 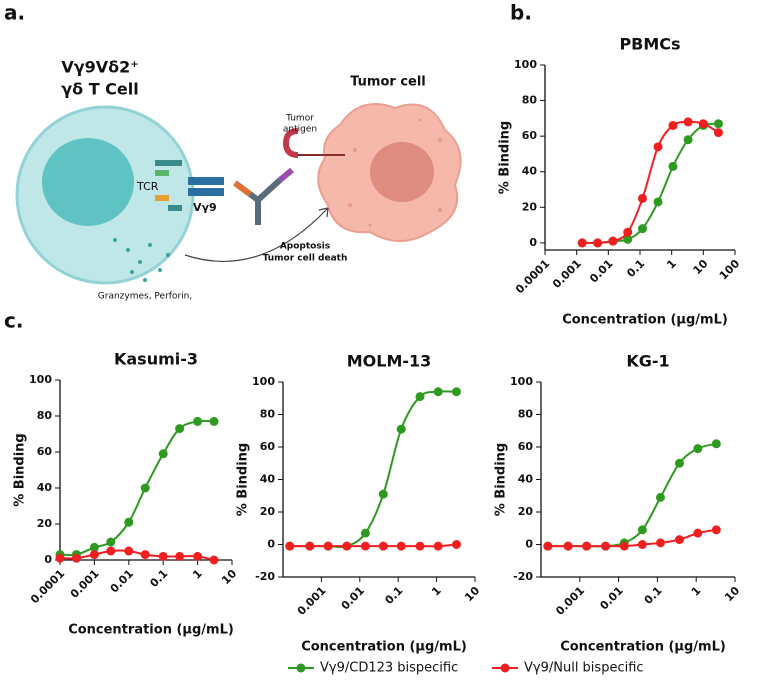 What do you see at coordinates (299, 119) in the screenshot?
I see `diagram-label: Tumor` at bounding box center [299, 119].